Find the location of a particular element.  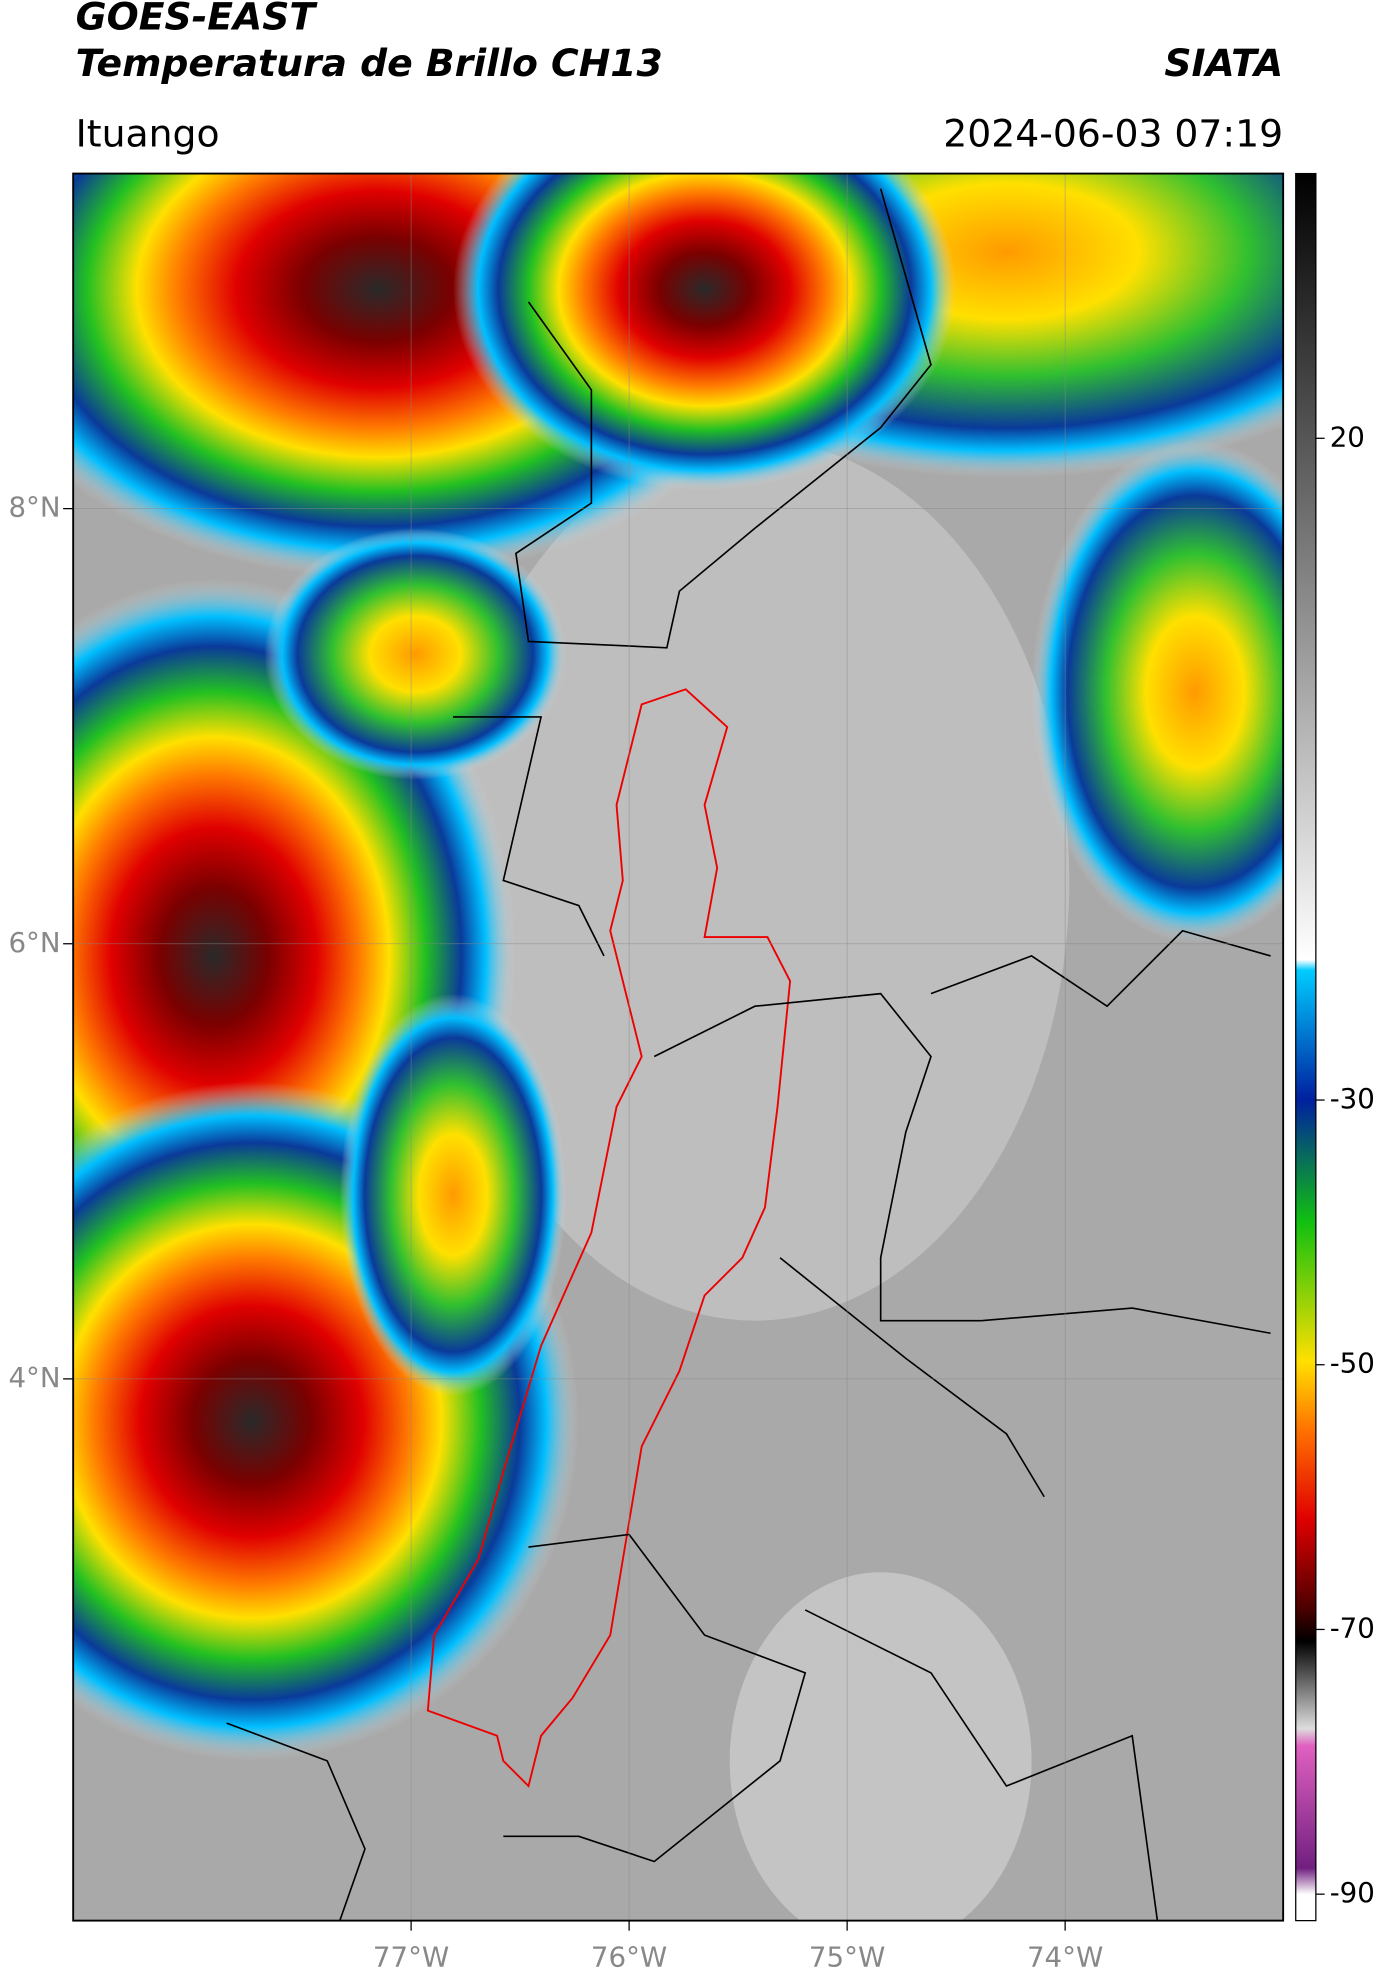

x-tick-label: 74°W is located at coordinates (1065, 1956).